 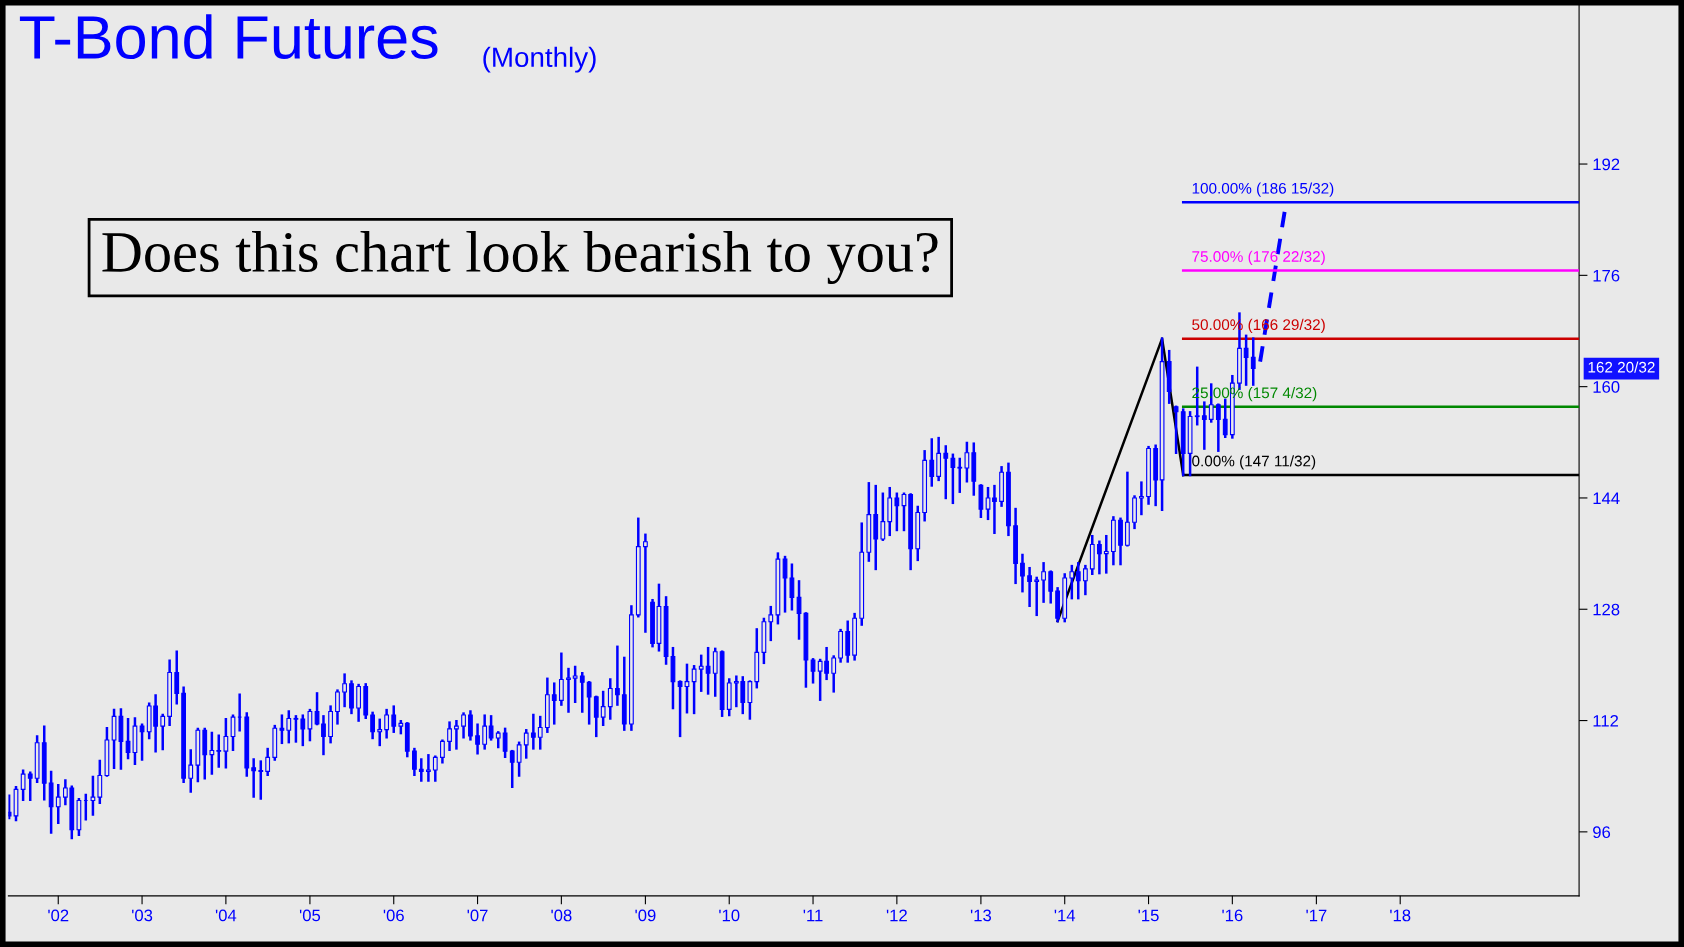 What do you see at coordinates (1606, 275) in the screenshot?
I see `y-tick-label: 176` at bounding box center [1606, 275].